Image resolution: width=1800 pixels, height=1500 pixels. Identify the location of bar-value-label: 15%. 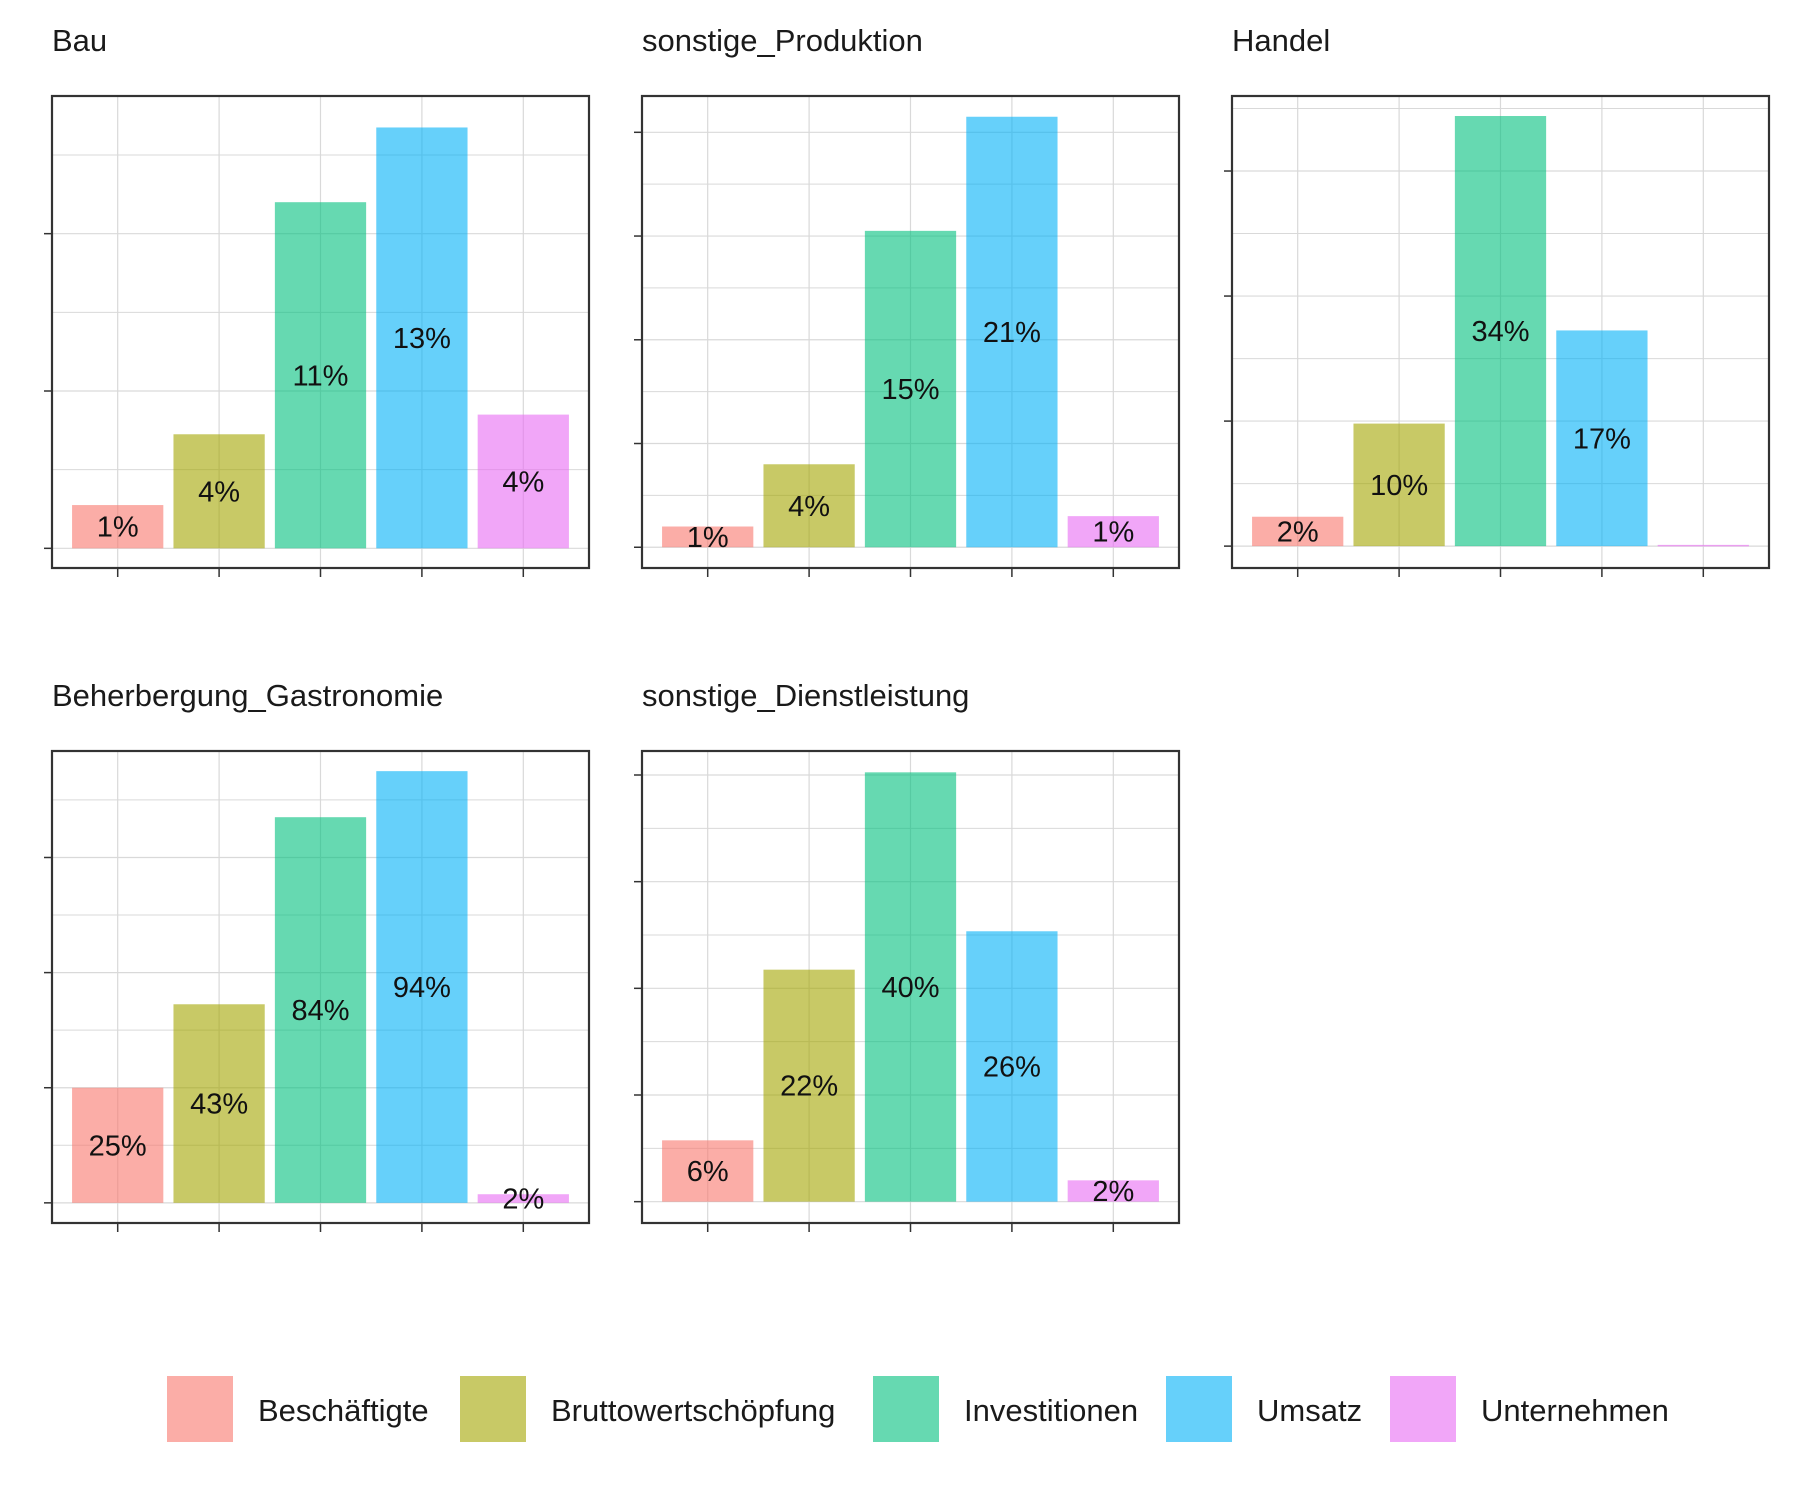
(910, 390).